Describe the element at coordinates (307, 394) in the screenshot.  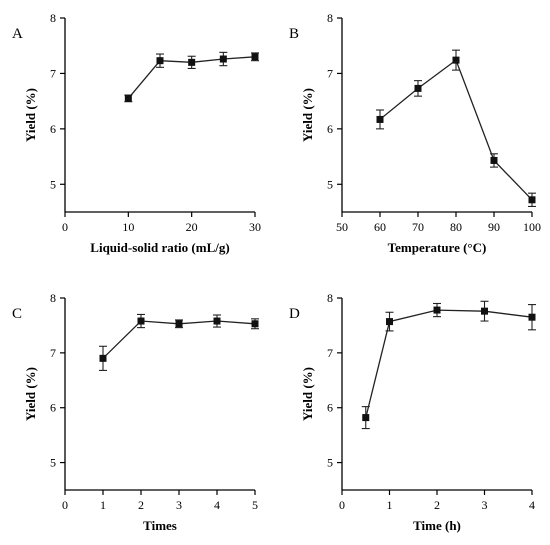
I see `panel-d-y-axis-title: Yield (%)` at that location.